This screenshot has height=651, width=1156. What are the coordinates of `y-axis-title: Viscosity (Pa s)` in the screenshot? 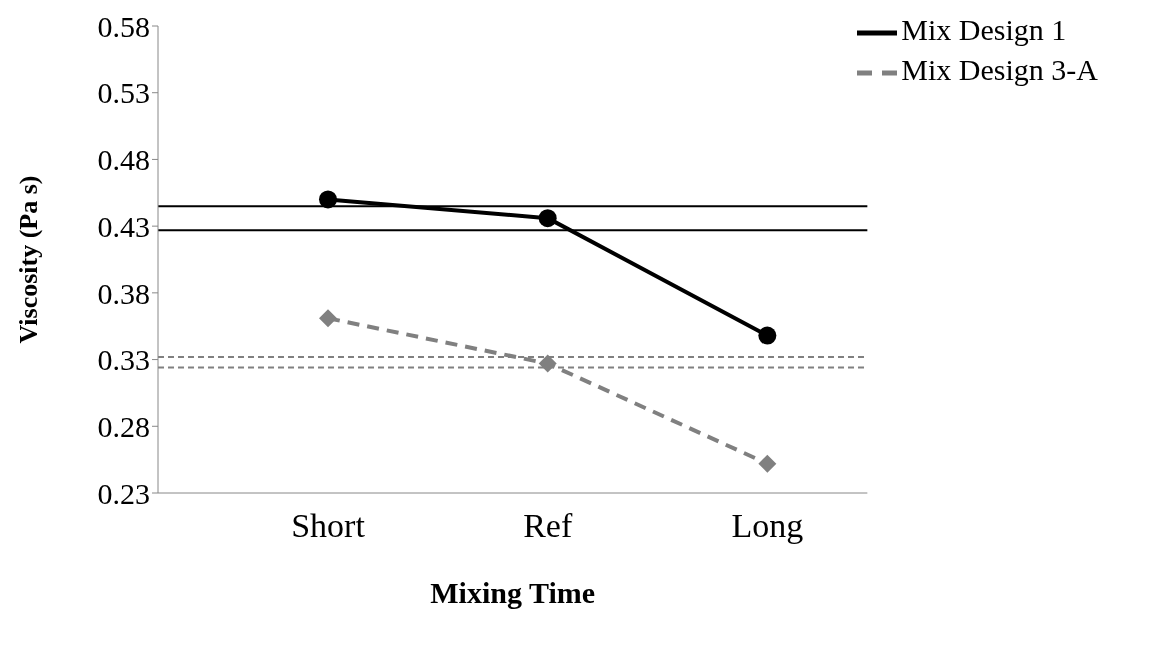 It's located at (29, 259).